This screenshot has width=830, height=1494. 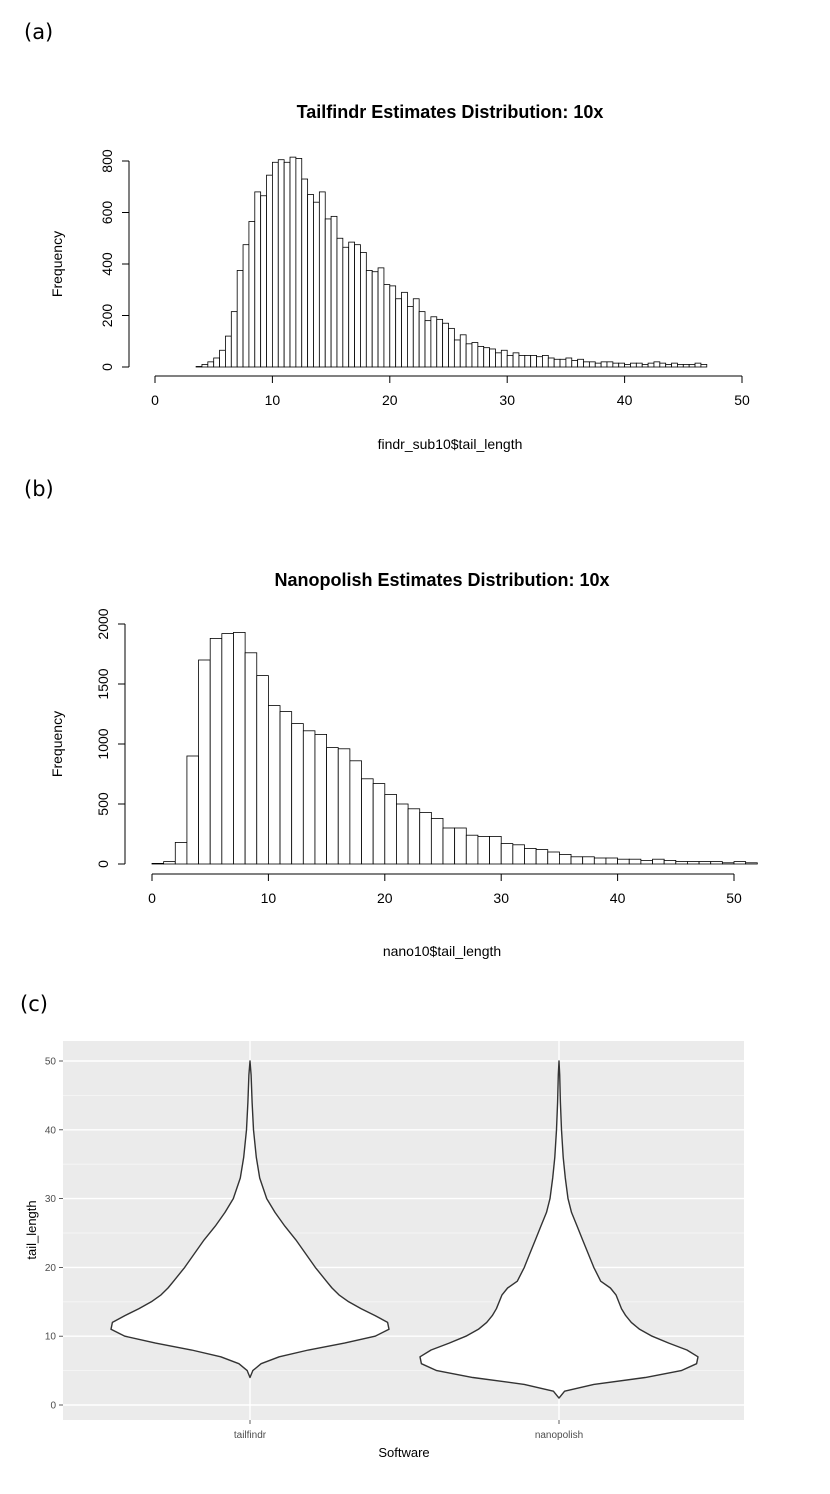 What do you see at coordinates (107, 213) in the screenshot?
I see `y-tick-label: 600` at bounding box center [107, 213].